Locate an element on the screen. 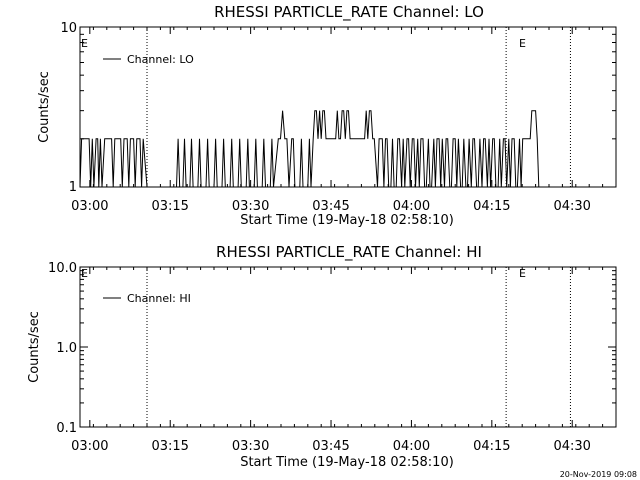 This screenshot has height=480, width=640. legend-label-lo: Channel: LO is located at coordinates (160, 59).